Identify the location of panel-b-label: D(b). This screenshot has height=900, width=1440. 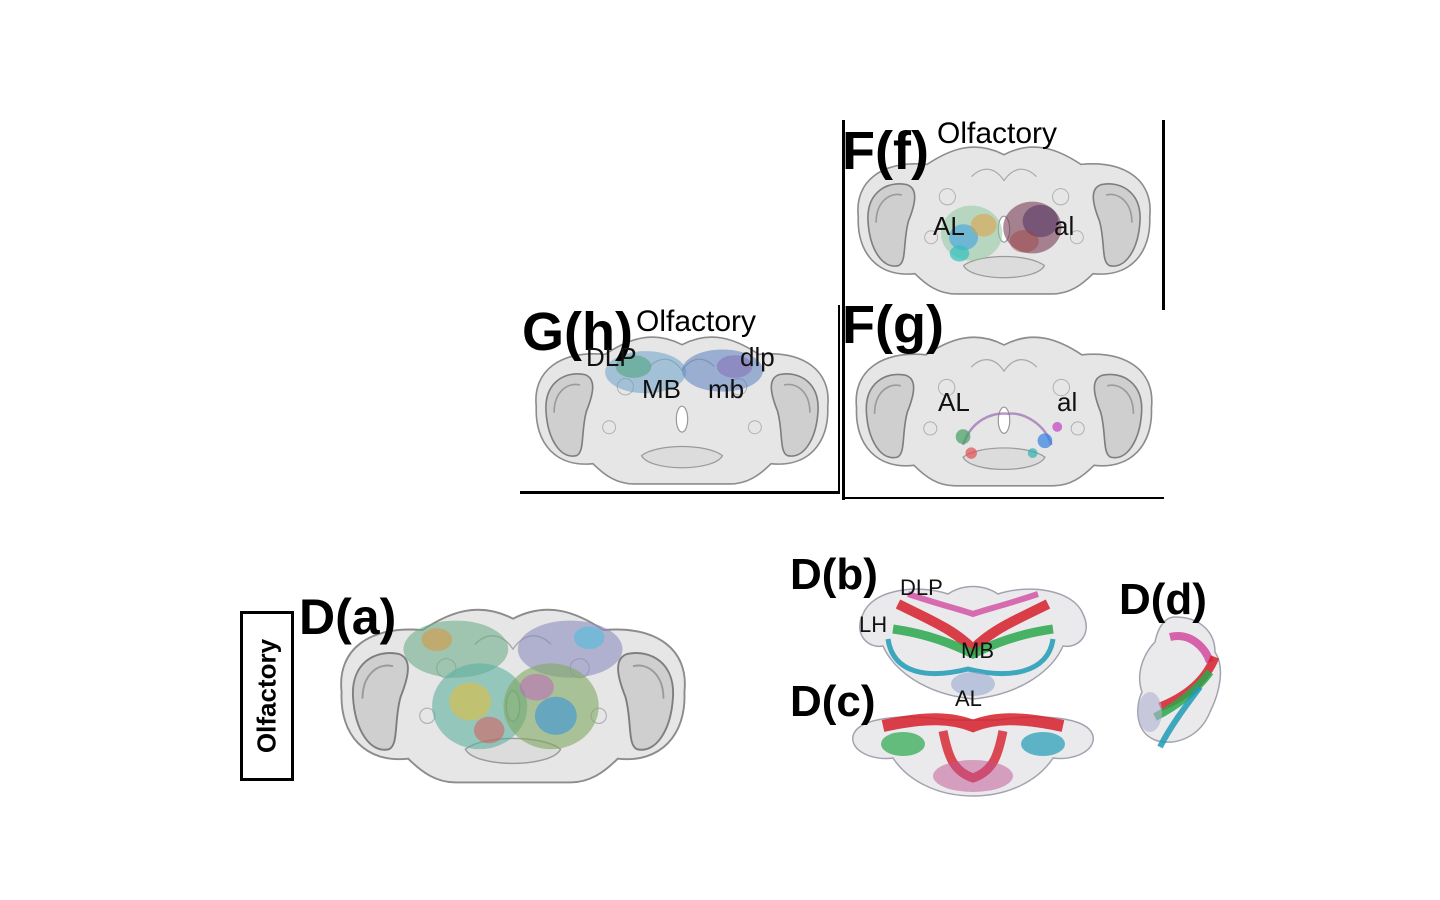
(834, 574).